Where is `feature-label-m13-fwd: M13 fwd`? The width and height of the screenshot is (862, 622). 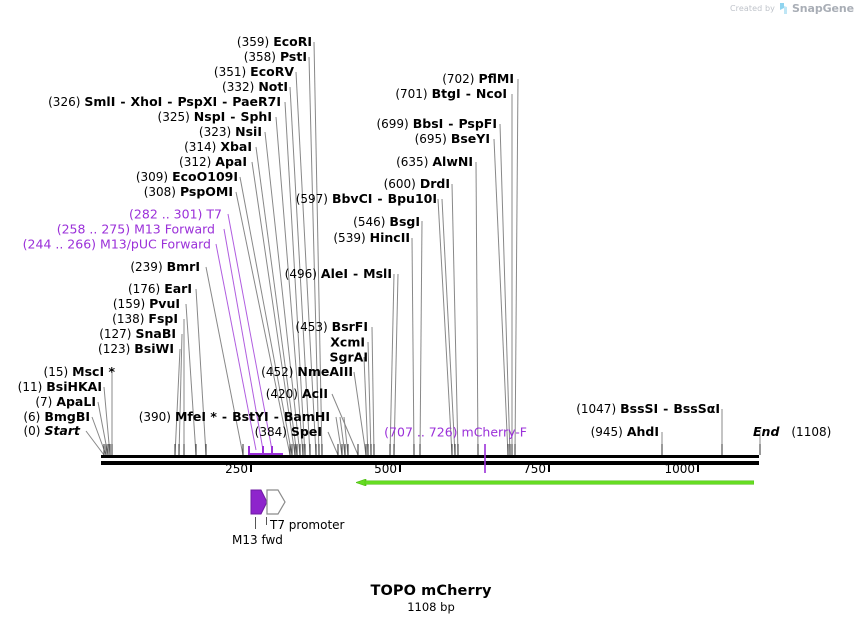
feature-label-m13-fwd: M13 fwd is located at coordinates (257, 540).